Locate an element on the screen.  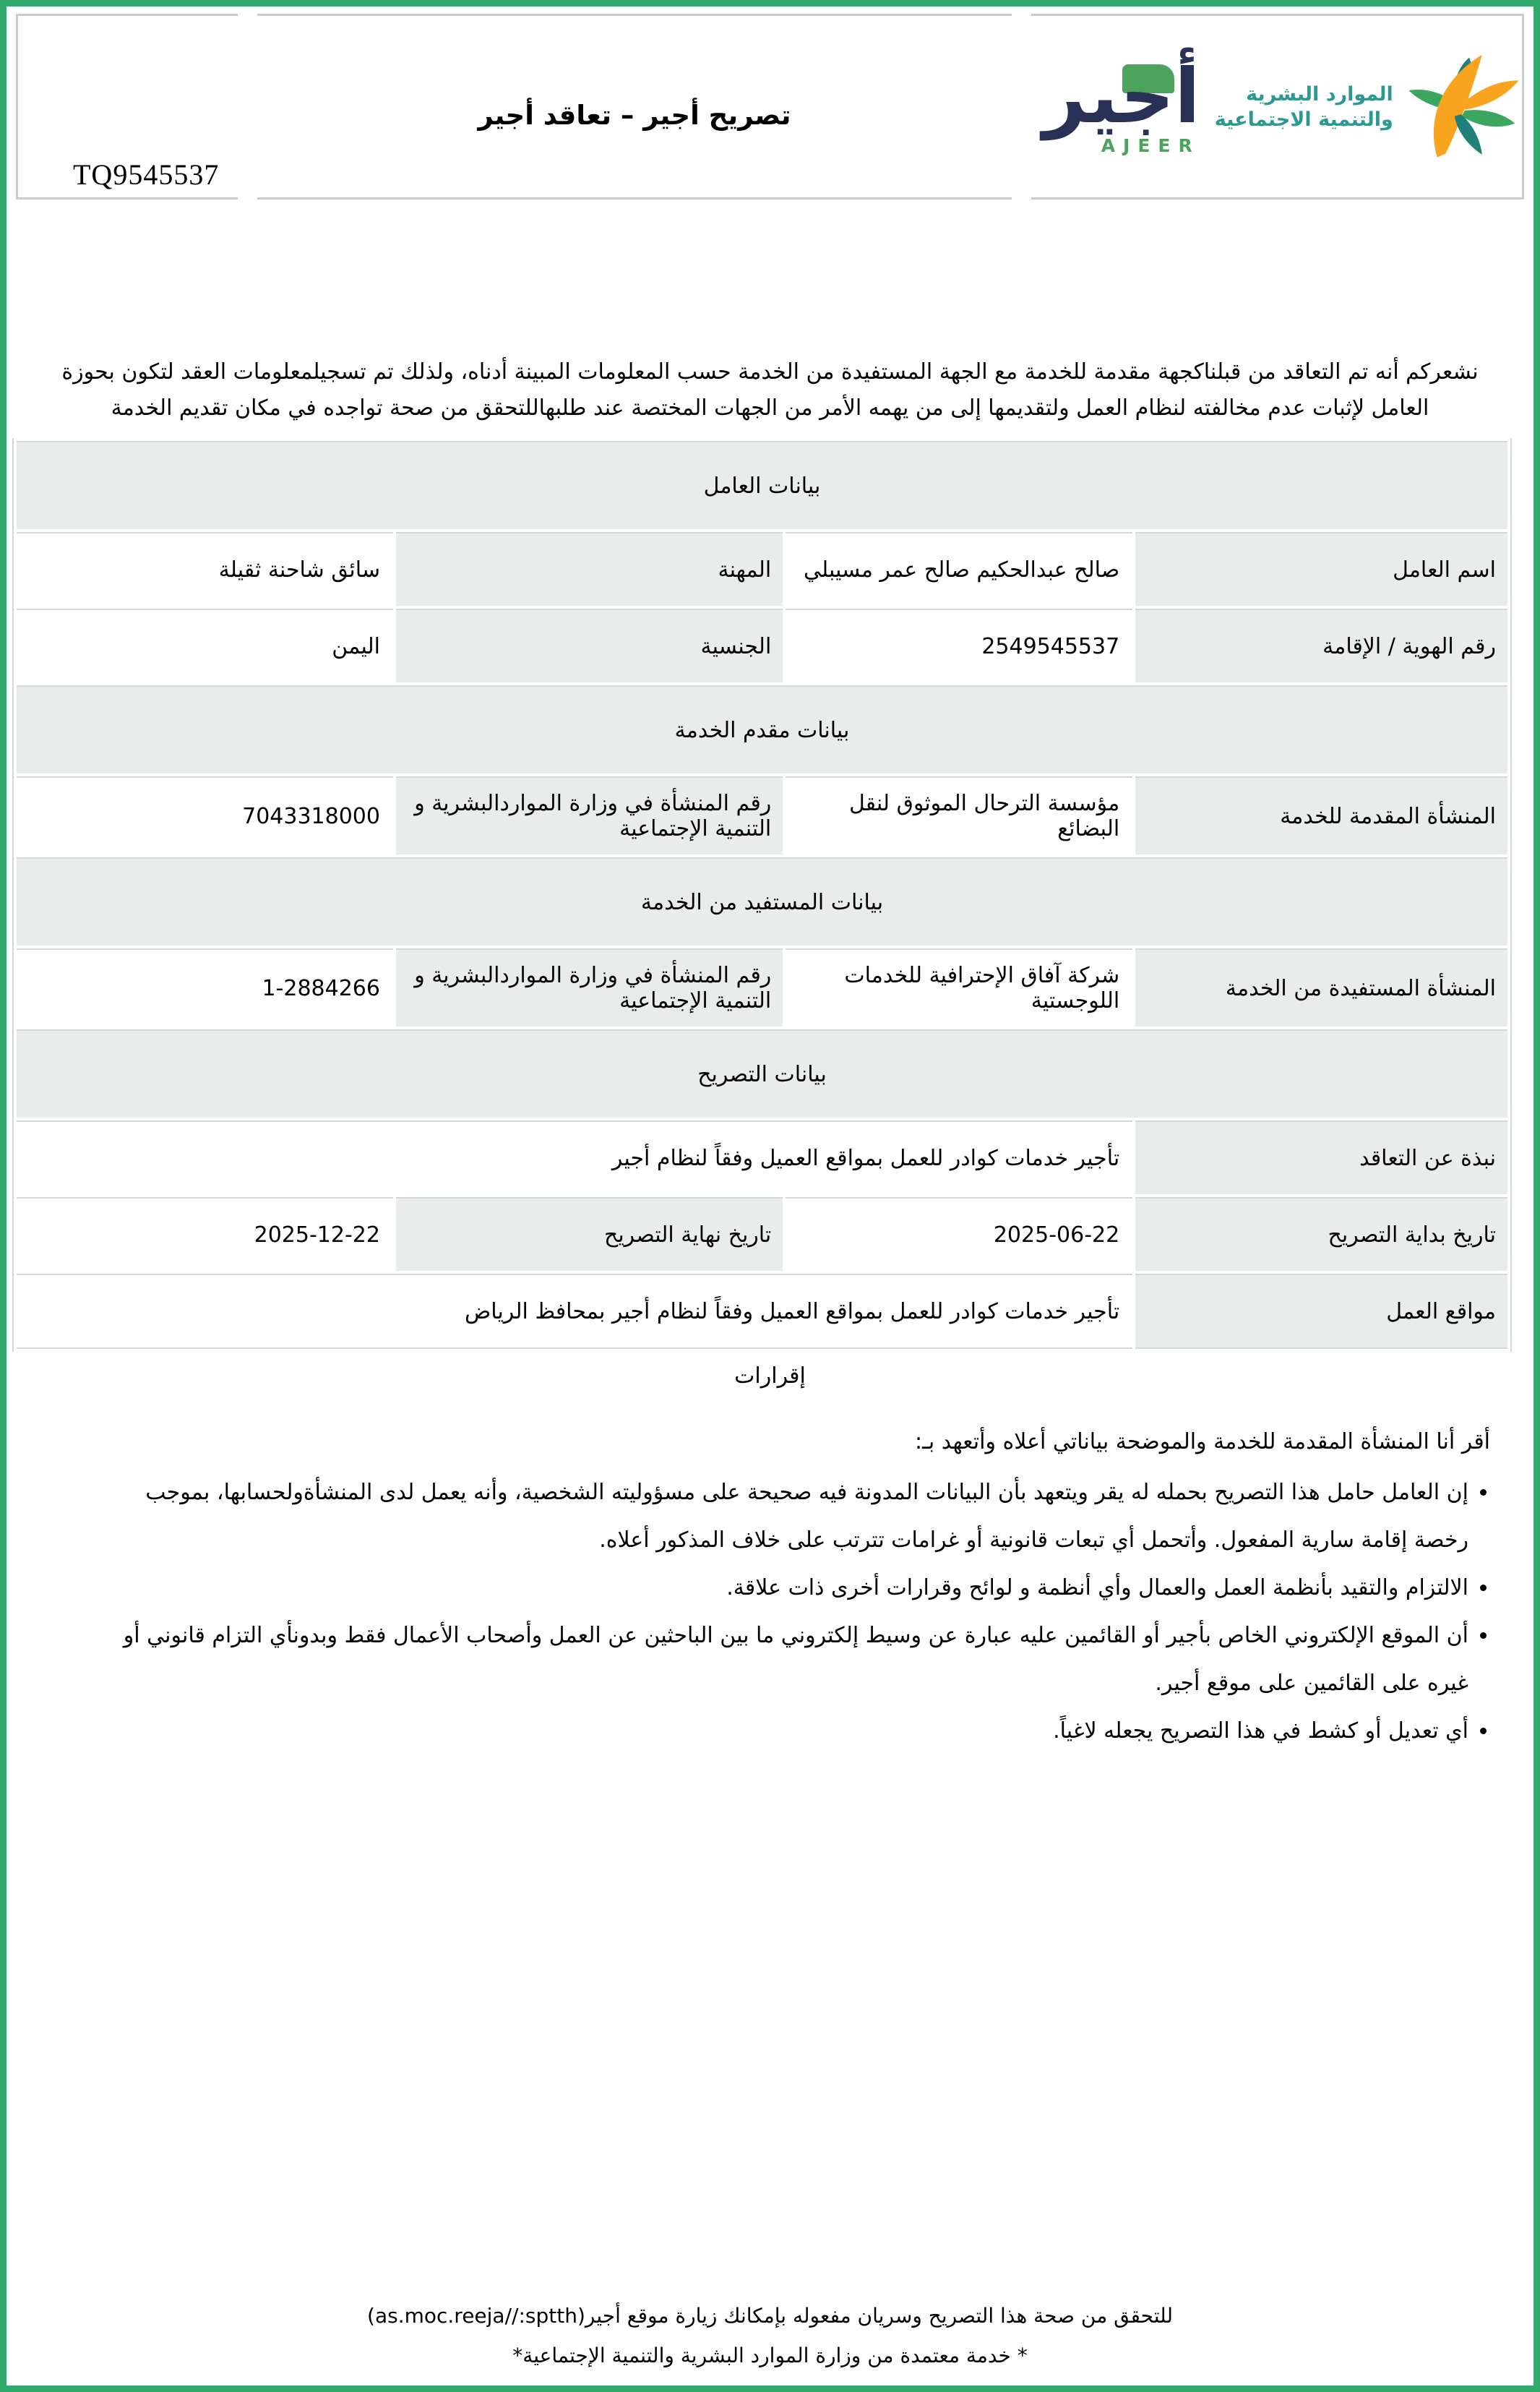
section-header-provider: بيانات مقدم الخدمة is located at coordinates (762, 729).